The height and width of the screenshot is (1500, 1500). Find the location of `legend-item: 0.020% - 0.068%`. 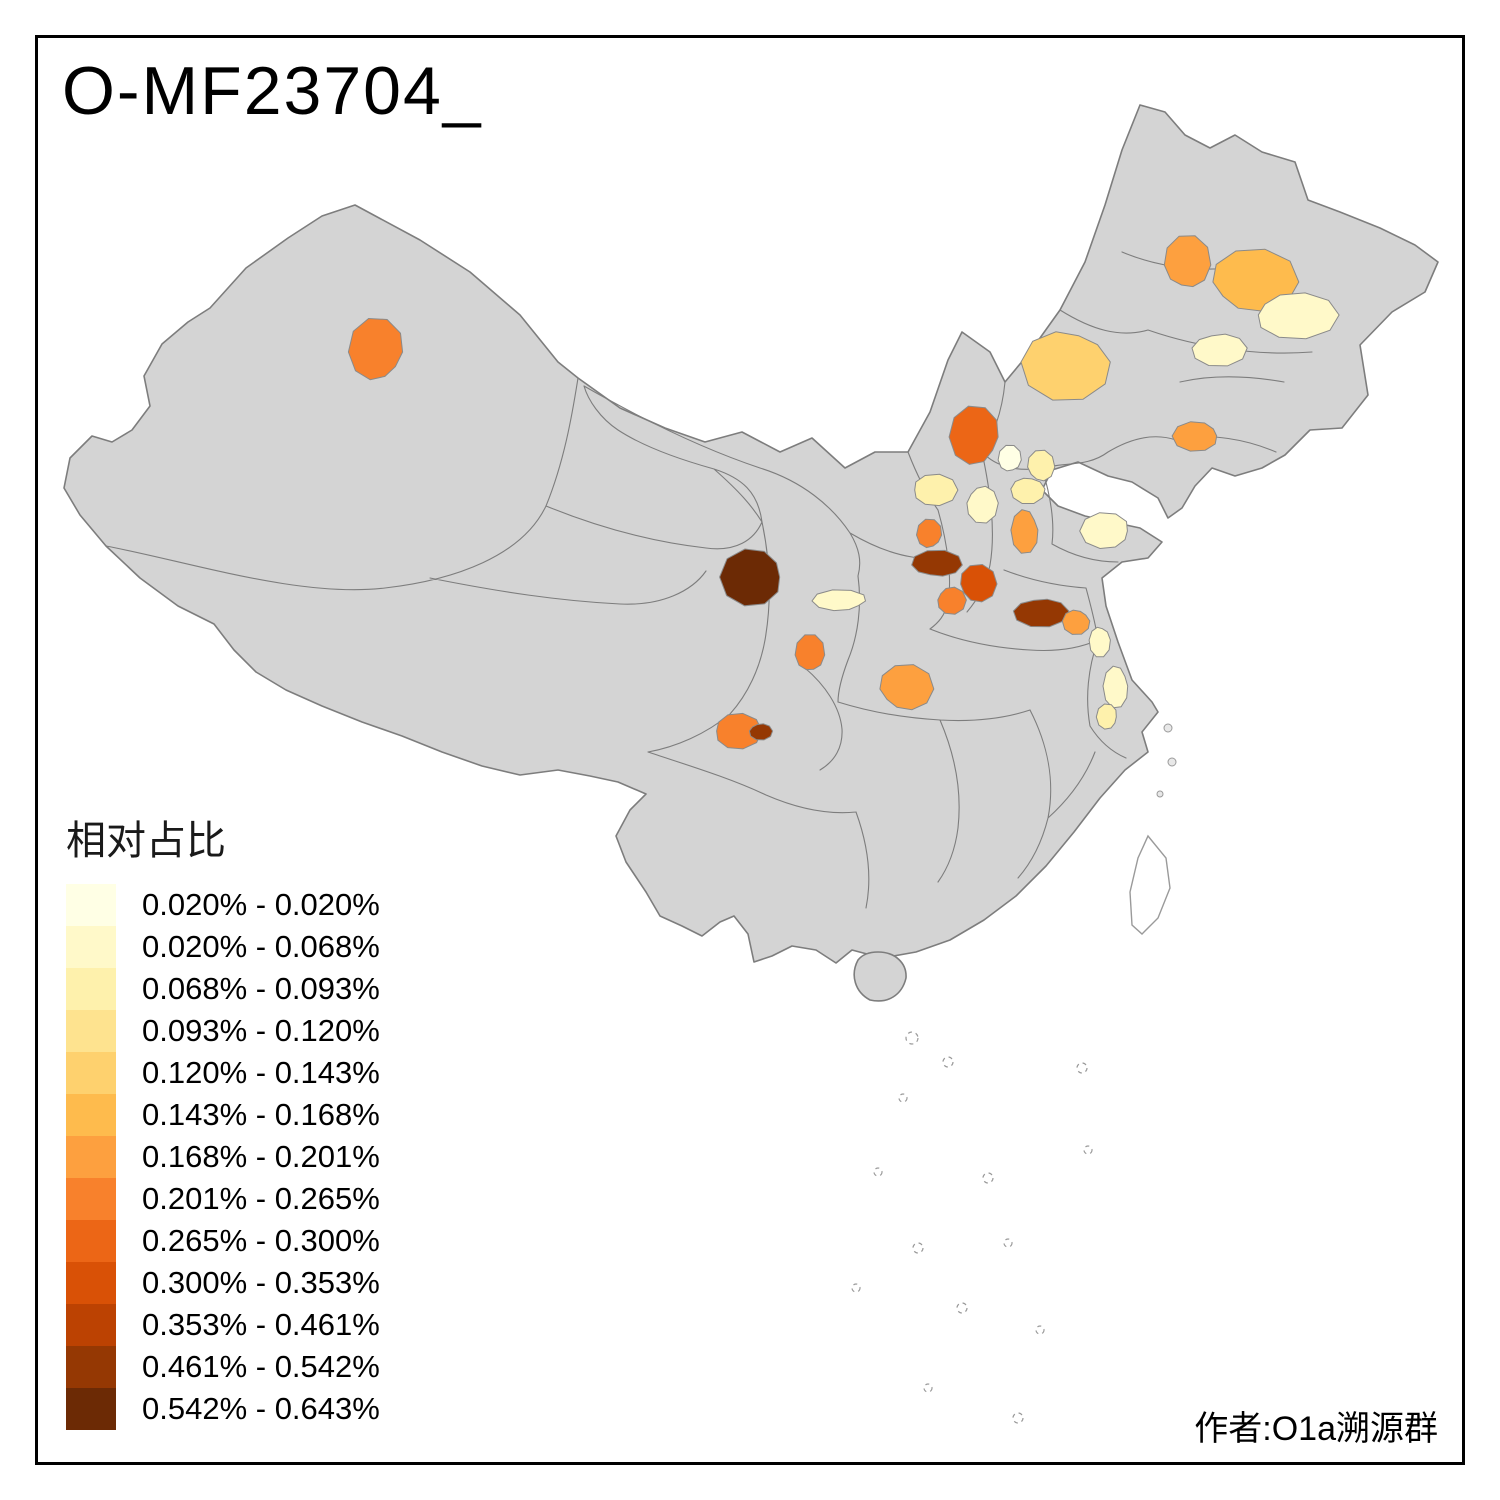

legend-item: 0.020% - 0.068% is located at coordinates (223, 947).